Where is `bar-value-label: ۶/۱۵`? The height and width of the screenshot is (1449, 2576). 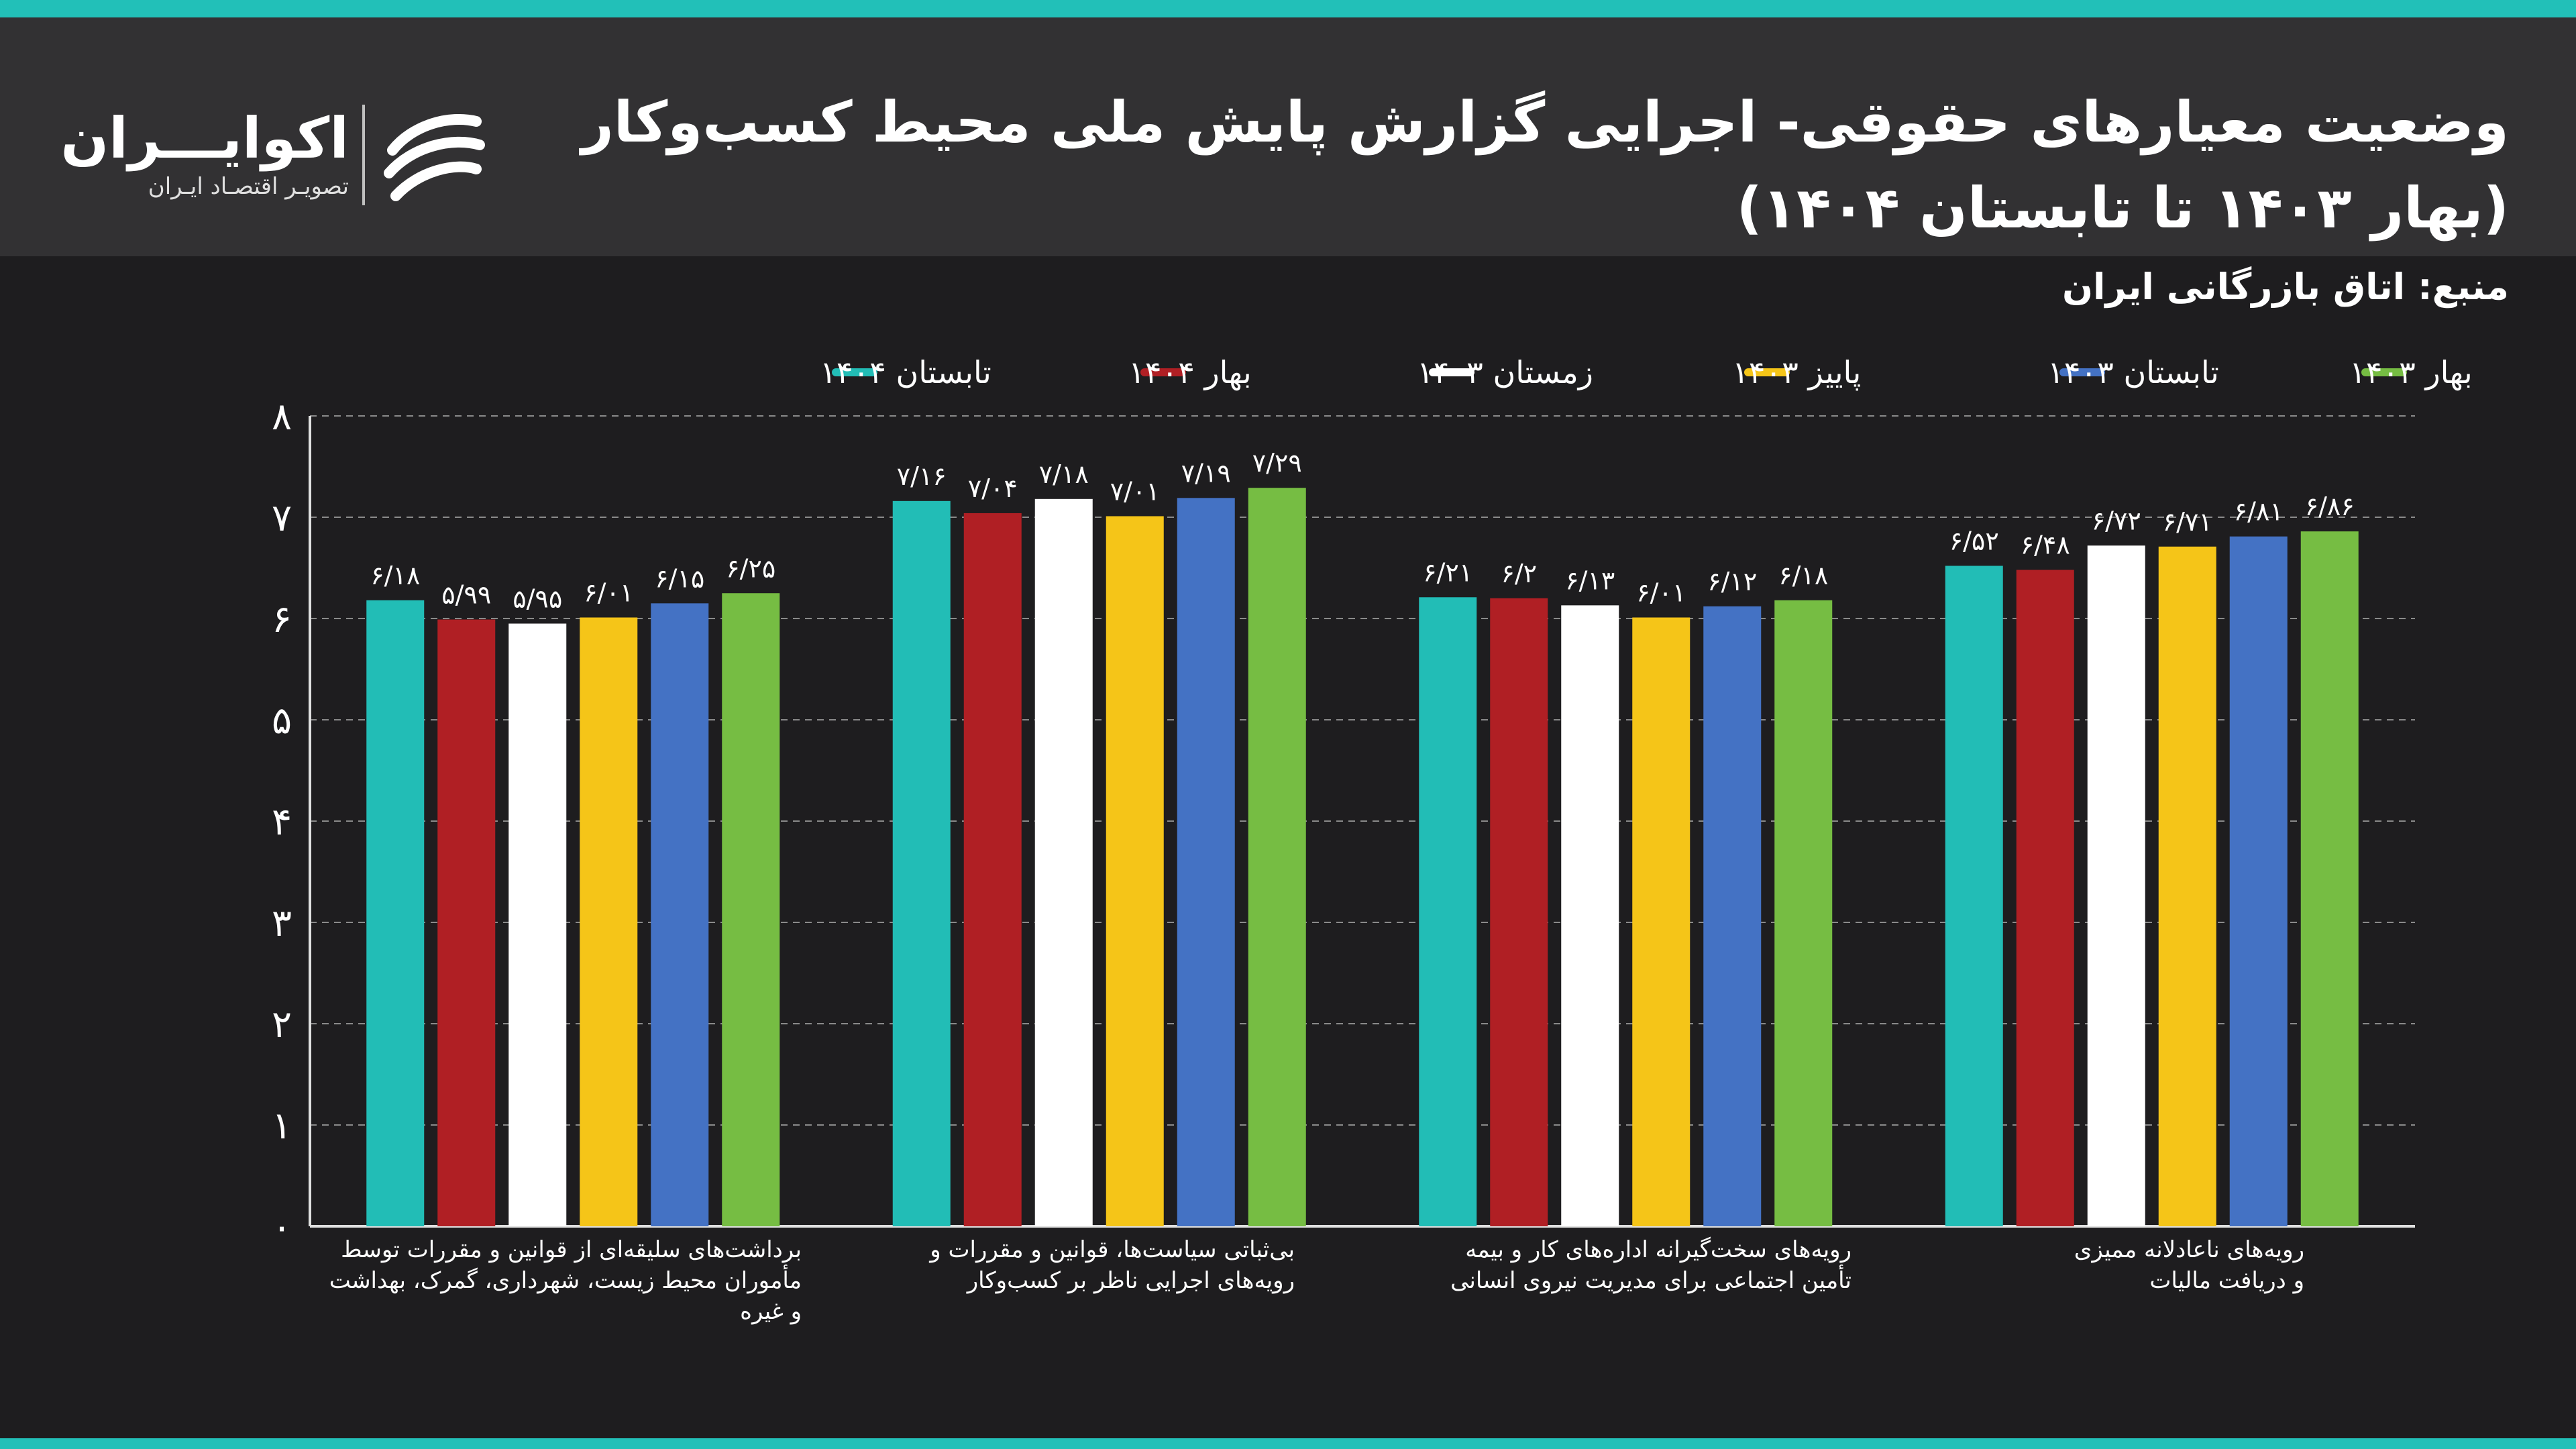
bar-value-label: ۶/۱۵ is located at coordinates (679, 578).